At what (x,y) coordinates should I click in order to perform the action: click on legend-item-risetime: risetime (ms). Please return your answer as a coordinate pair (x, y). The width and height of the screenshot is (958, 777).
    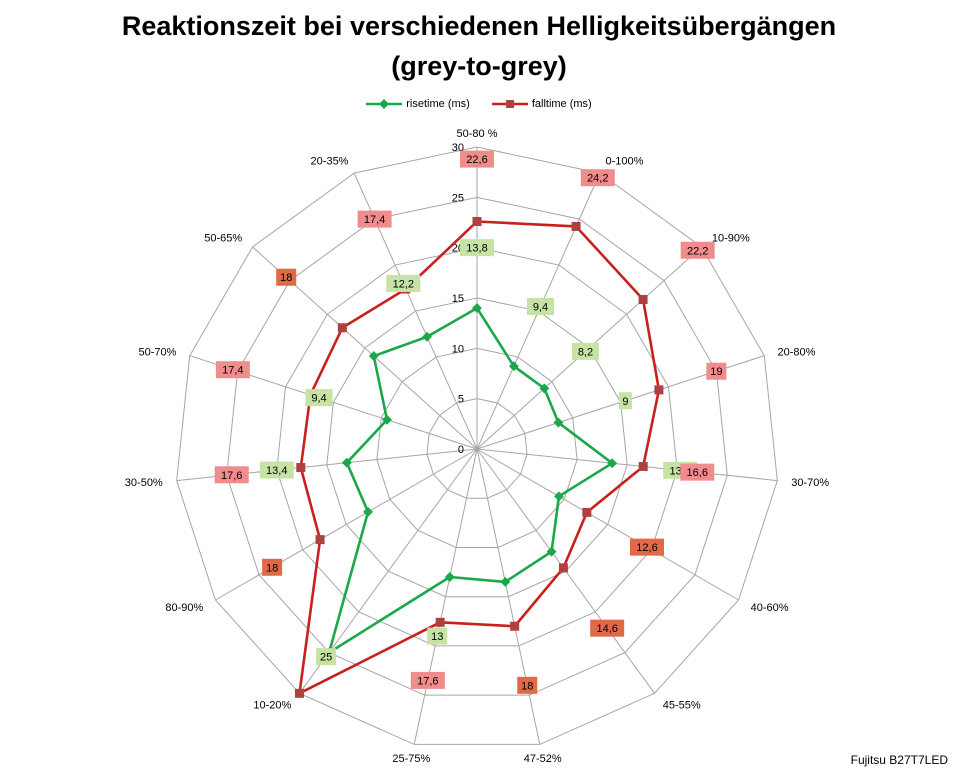
    Looking at the image, I should click on (418, 104).